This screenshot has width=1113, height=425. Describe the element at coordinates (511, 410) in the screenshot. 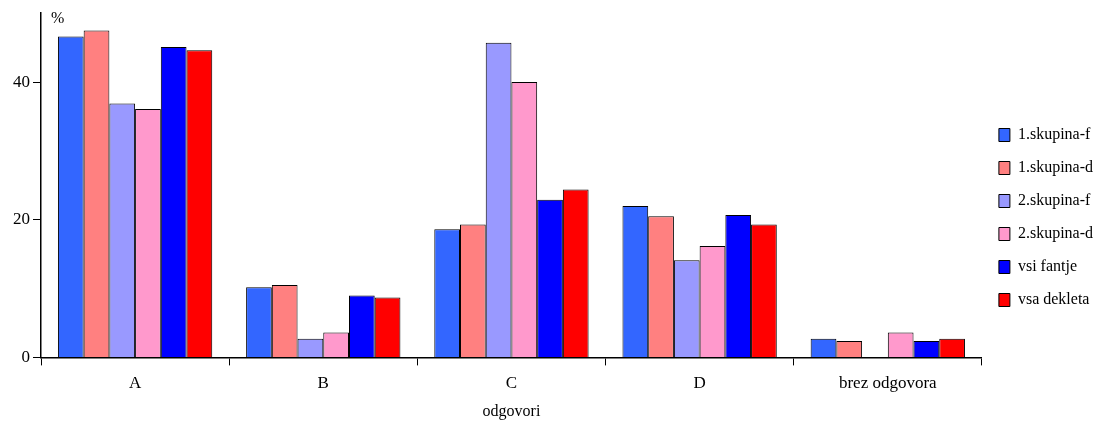

I see `x-axis-title: odgovori` at that location.